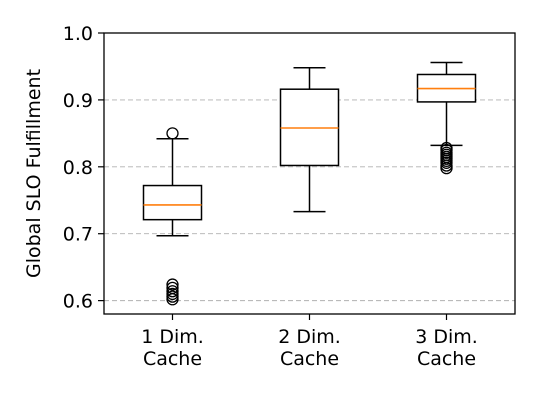  I want to click on x-tick-label: 2 Dim., so click(309, 337).